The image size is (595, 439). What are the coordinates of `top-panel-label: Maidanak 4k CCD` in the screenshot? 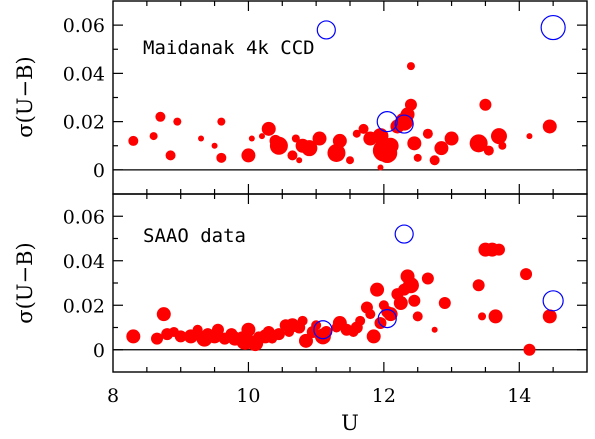 It's located at (229, 48).